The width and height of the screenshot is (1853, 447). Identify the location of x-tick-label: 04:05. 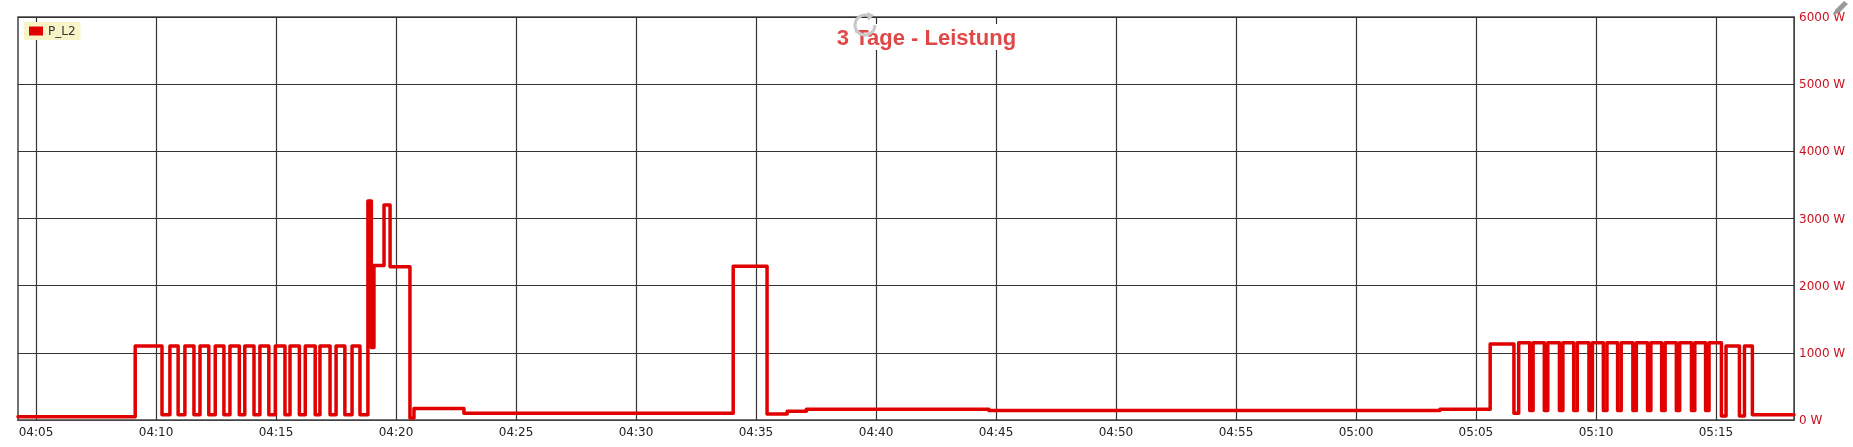
(36, 432).